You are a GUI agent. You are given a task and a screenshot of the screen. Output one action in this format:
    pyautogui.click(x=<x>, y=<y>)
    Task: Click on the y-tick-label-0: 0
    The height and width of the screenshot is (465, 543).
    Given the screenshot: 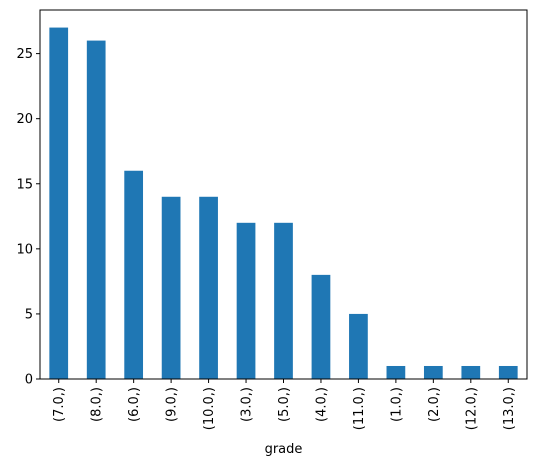 What is the action you would take?
    pyautogui.click(x=29, y=380)
    